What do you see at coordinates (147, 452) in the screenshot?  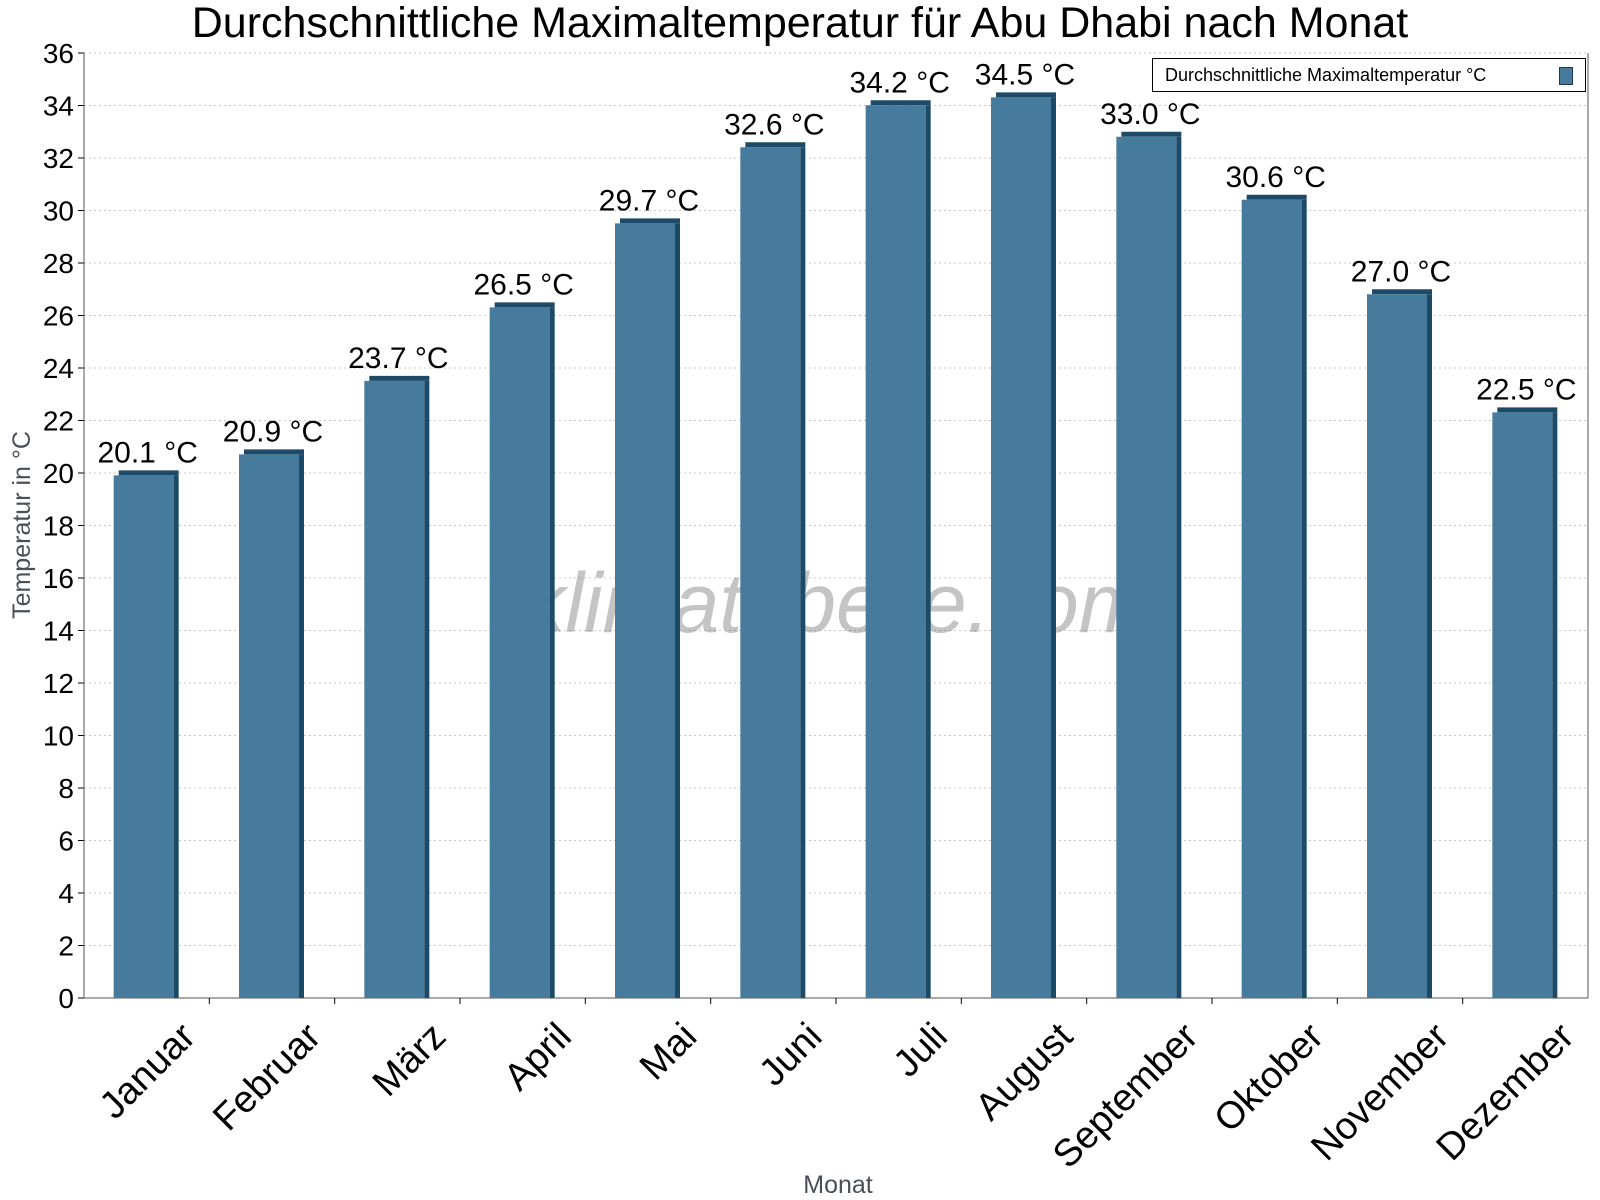 I see `data-label: 20.1 °C` at bounding box center [147, 452].